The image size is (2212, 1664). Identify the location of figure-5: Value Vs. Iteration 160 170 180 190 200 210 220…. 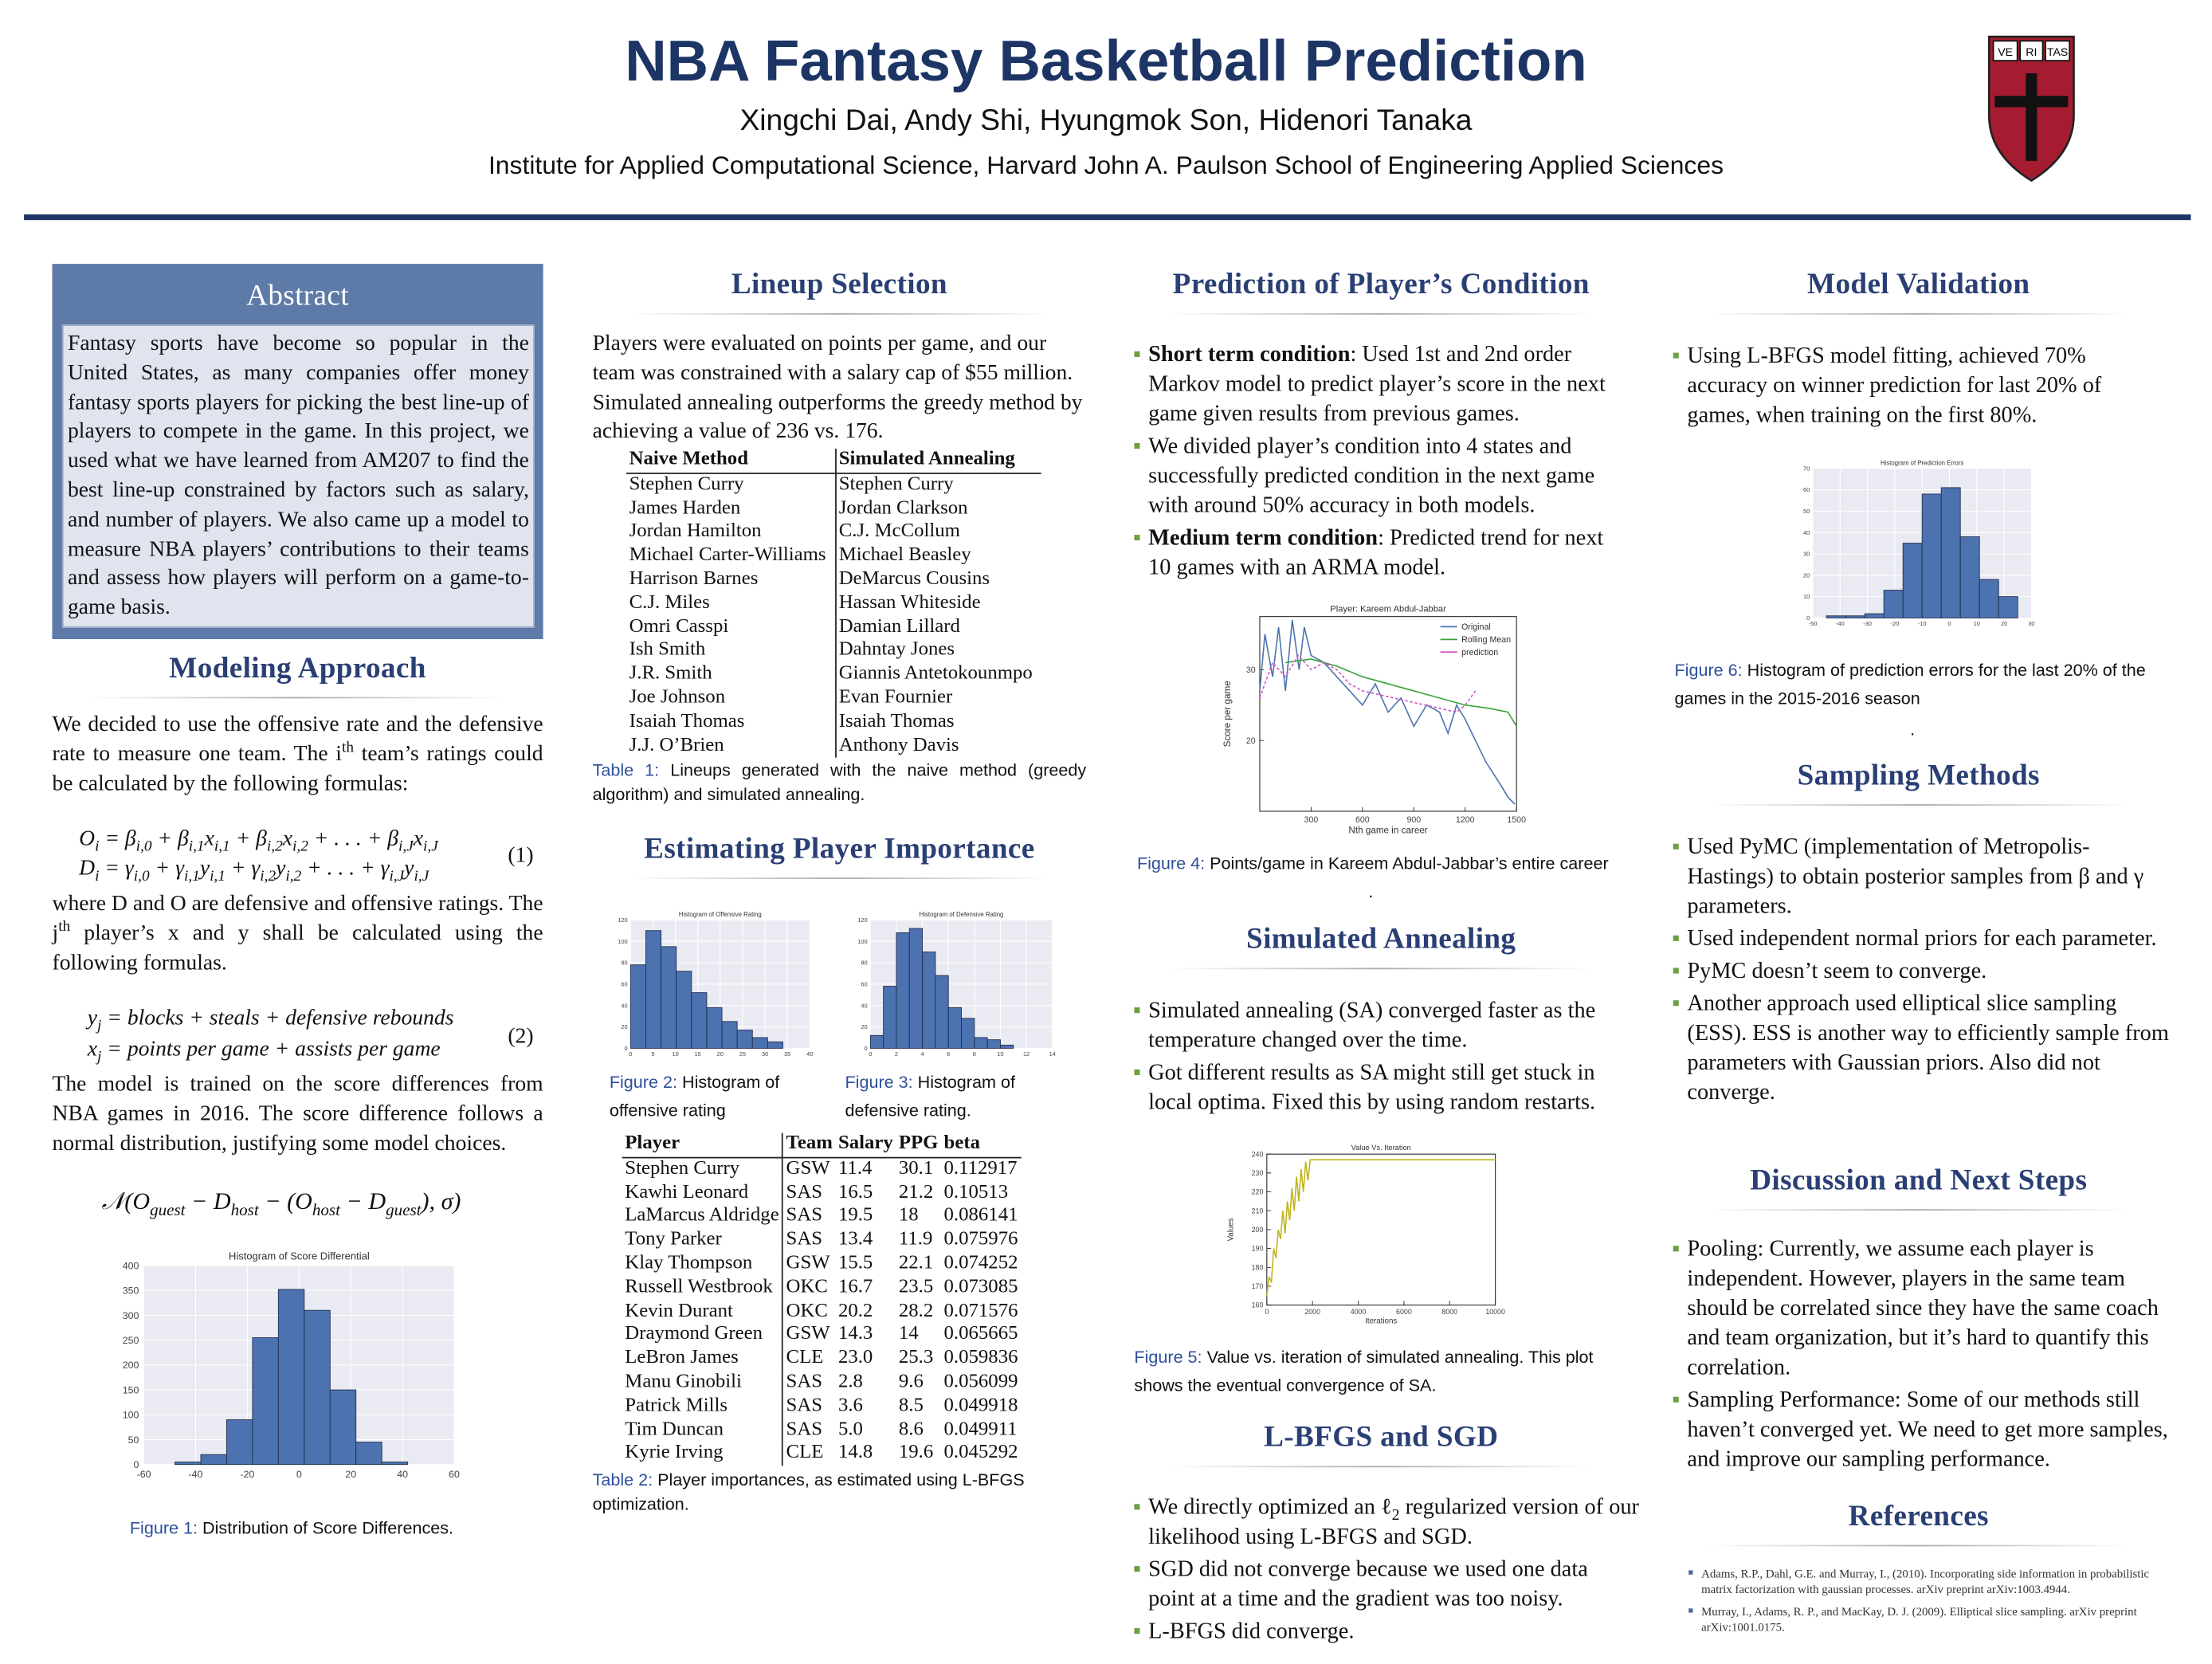
(1365, 1235).